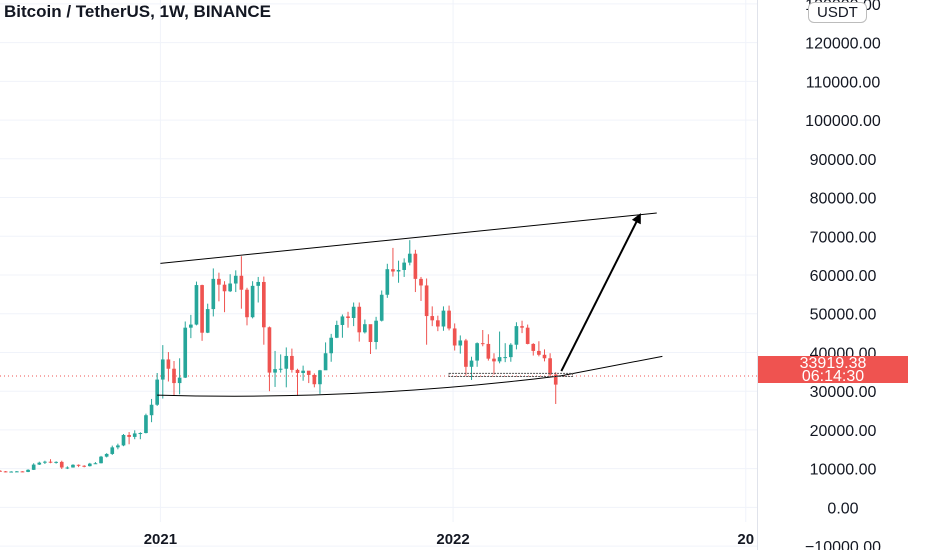 This screenshot has width=932, height=550. Describe the element at coordinates (833, 363) in the screenshot. I see `last-price-value: 33919.38` at that location.